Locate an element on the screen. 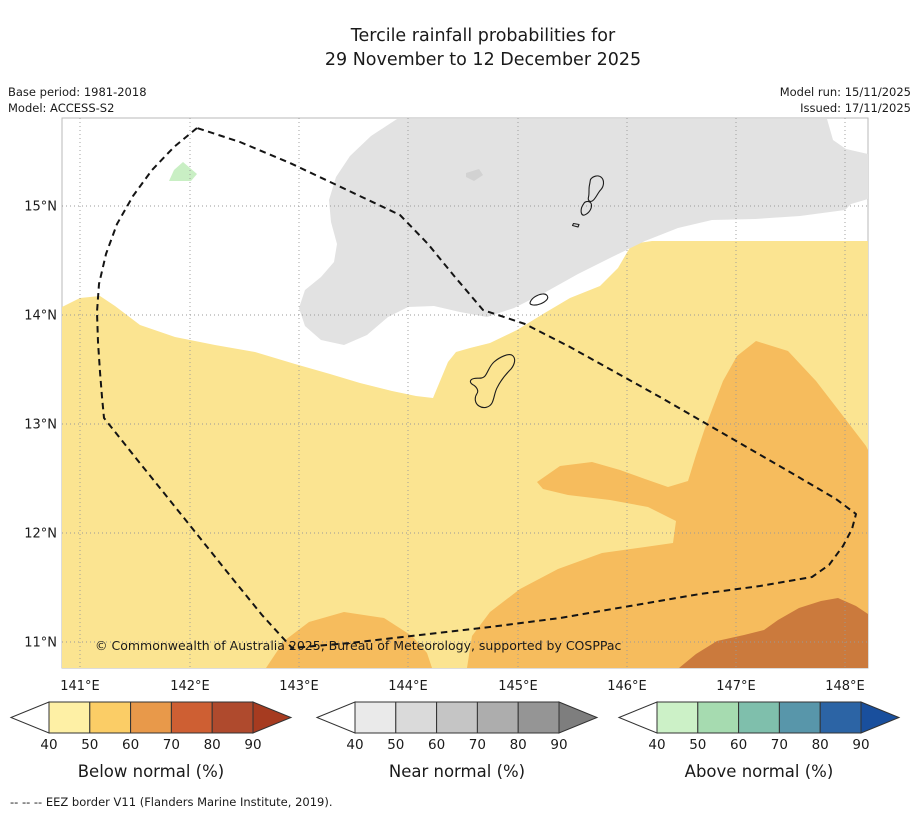 This screenshot has width=919, height=816. island-outline-tinian is located at coordinates (586, 208).